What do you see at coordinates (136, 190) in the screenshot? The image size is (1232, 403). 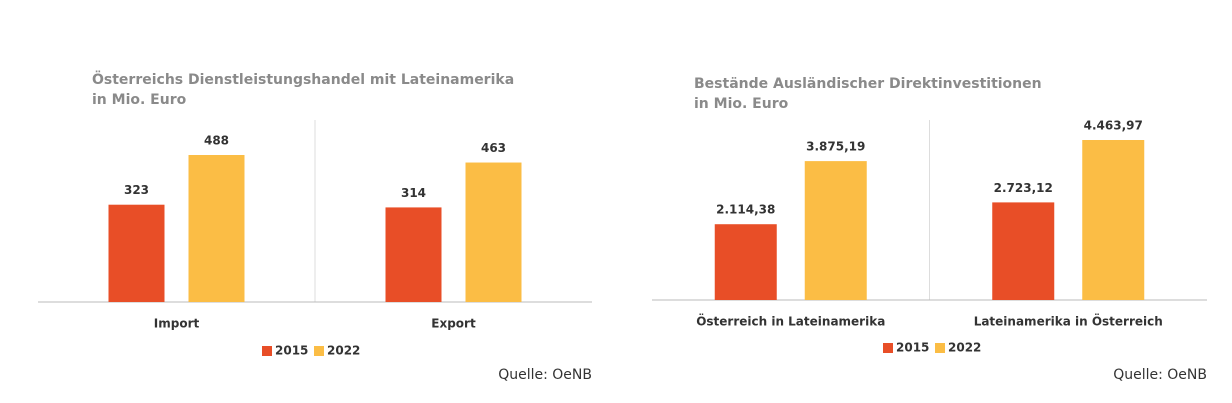 I see `value-label: 323` at bounding box center [136, 190].